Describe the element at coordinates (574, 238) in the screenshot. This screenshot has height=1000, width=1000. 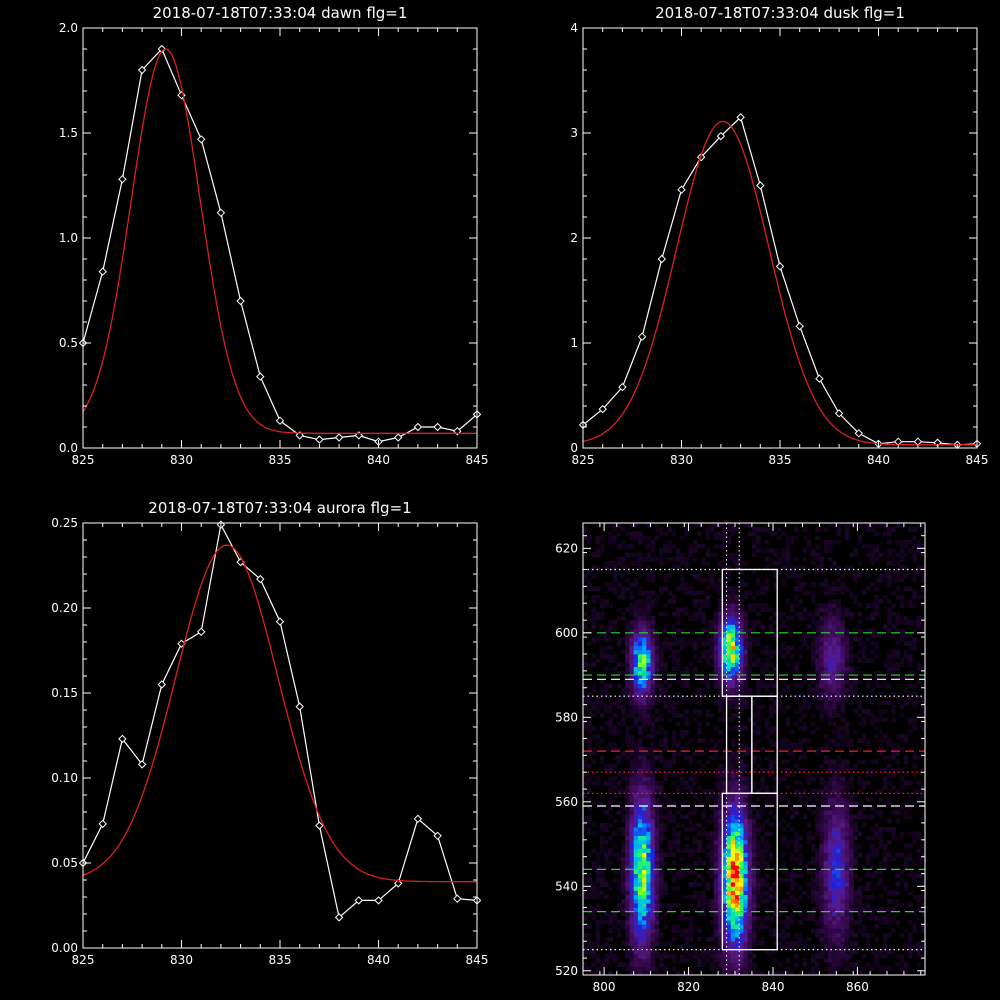
I see `y-tick-label: 2` at that location.